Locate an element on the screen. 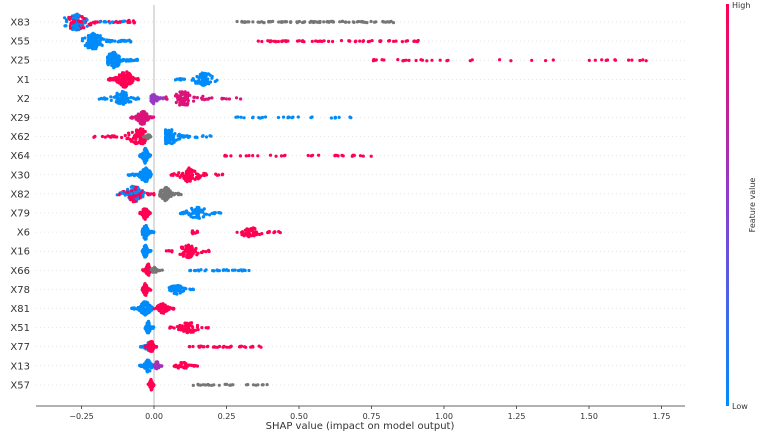 The width and height of the screenshot is (758, 432). colorbar-high-label: High is located at coordinates (741, 5).